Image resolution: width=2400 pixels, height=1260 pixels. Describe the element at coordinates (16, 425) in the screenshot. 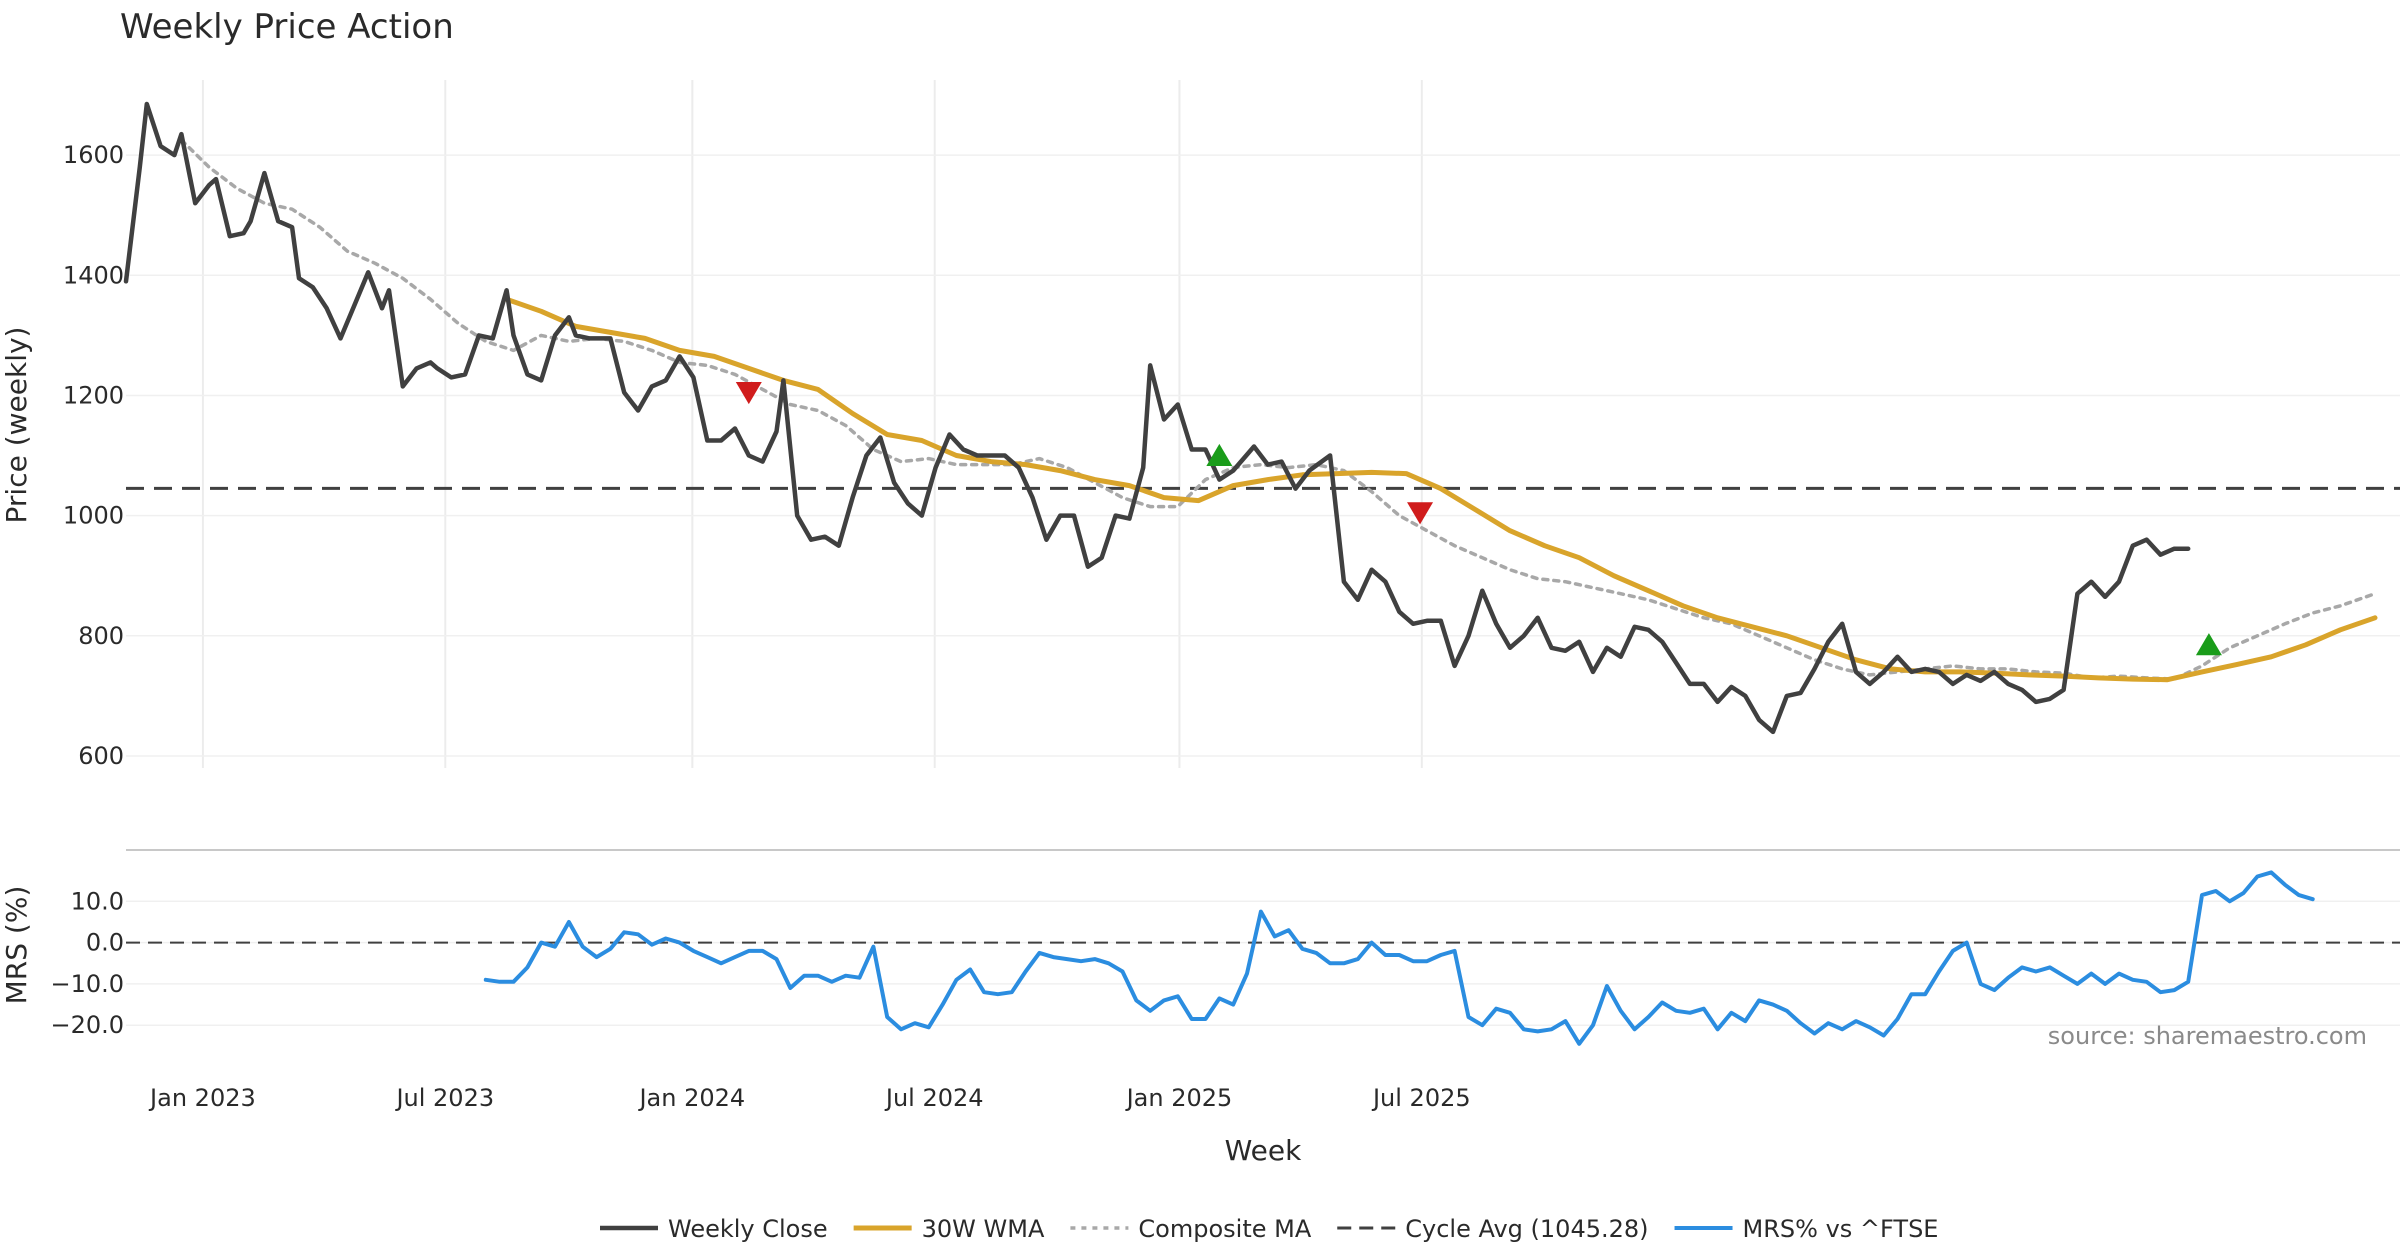

I see `price-y-axis-title: Price (weekly)` at that location.